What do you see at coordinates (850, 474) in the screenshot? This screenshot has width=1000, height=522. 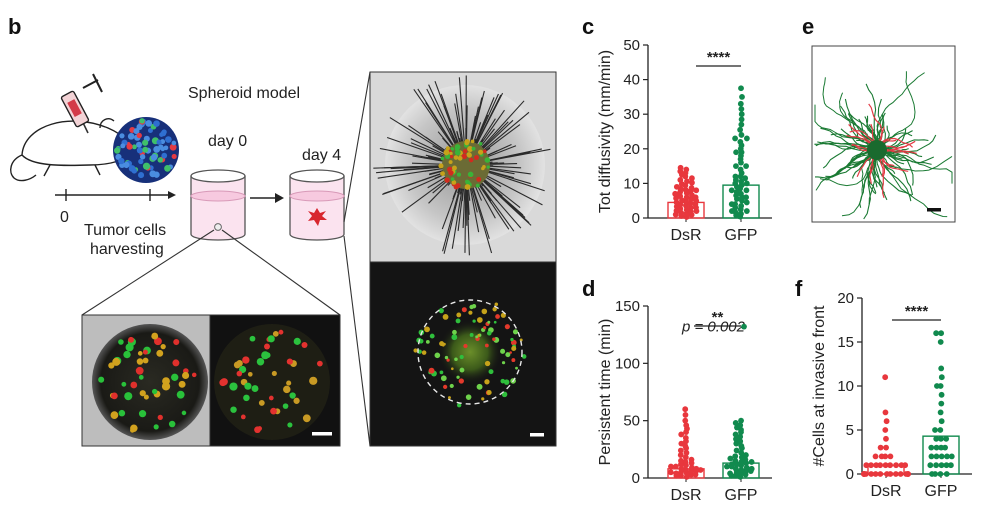 I see `y-tick-label: 0` at bounding box center [850, 474].